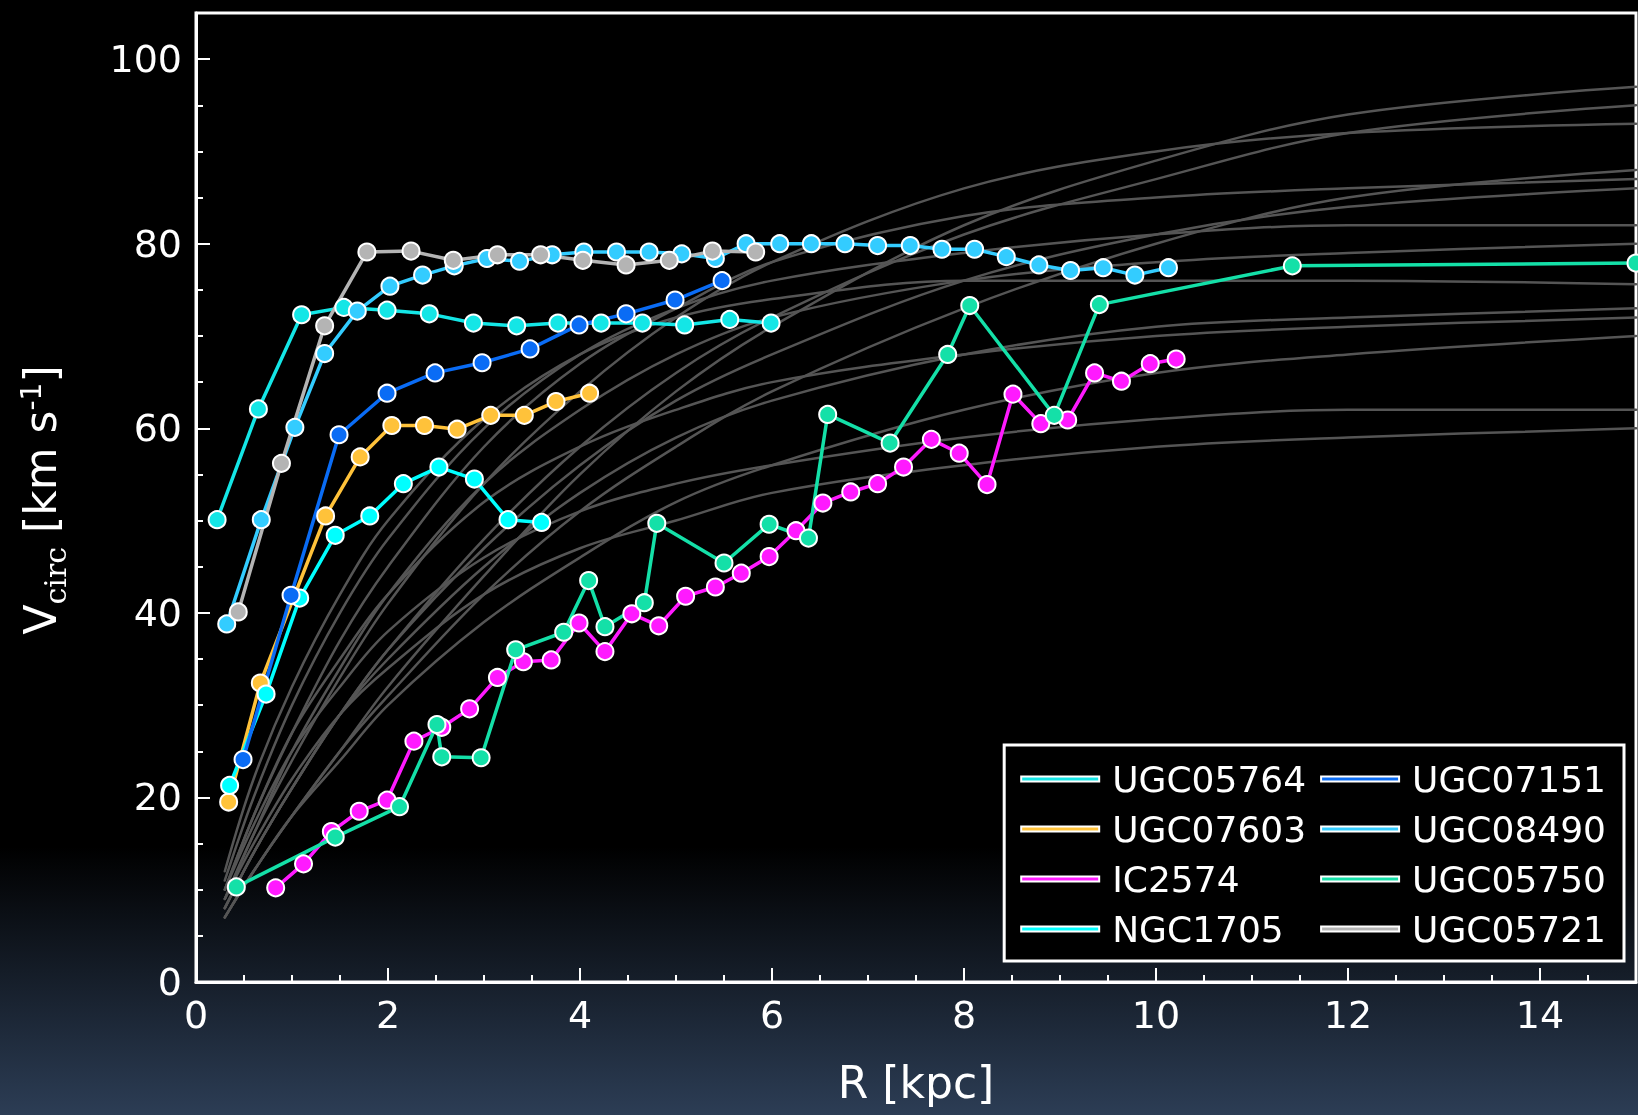  I want to click on x-tick-label: 8, so click(964, 1015).